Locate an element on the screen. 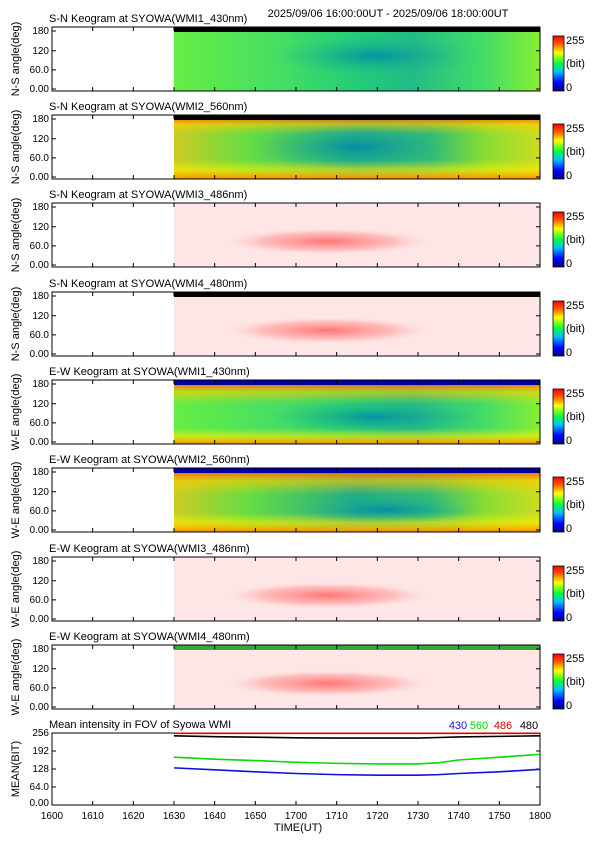 The width and height of the screenshot is (595, 842). legend-entry-480: 480 is located at coordinates (529, 726).